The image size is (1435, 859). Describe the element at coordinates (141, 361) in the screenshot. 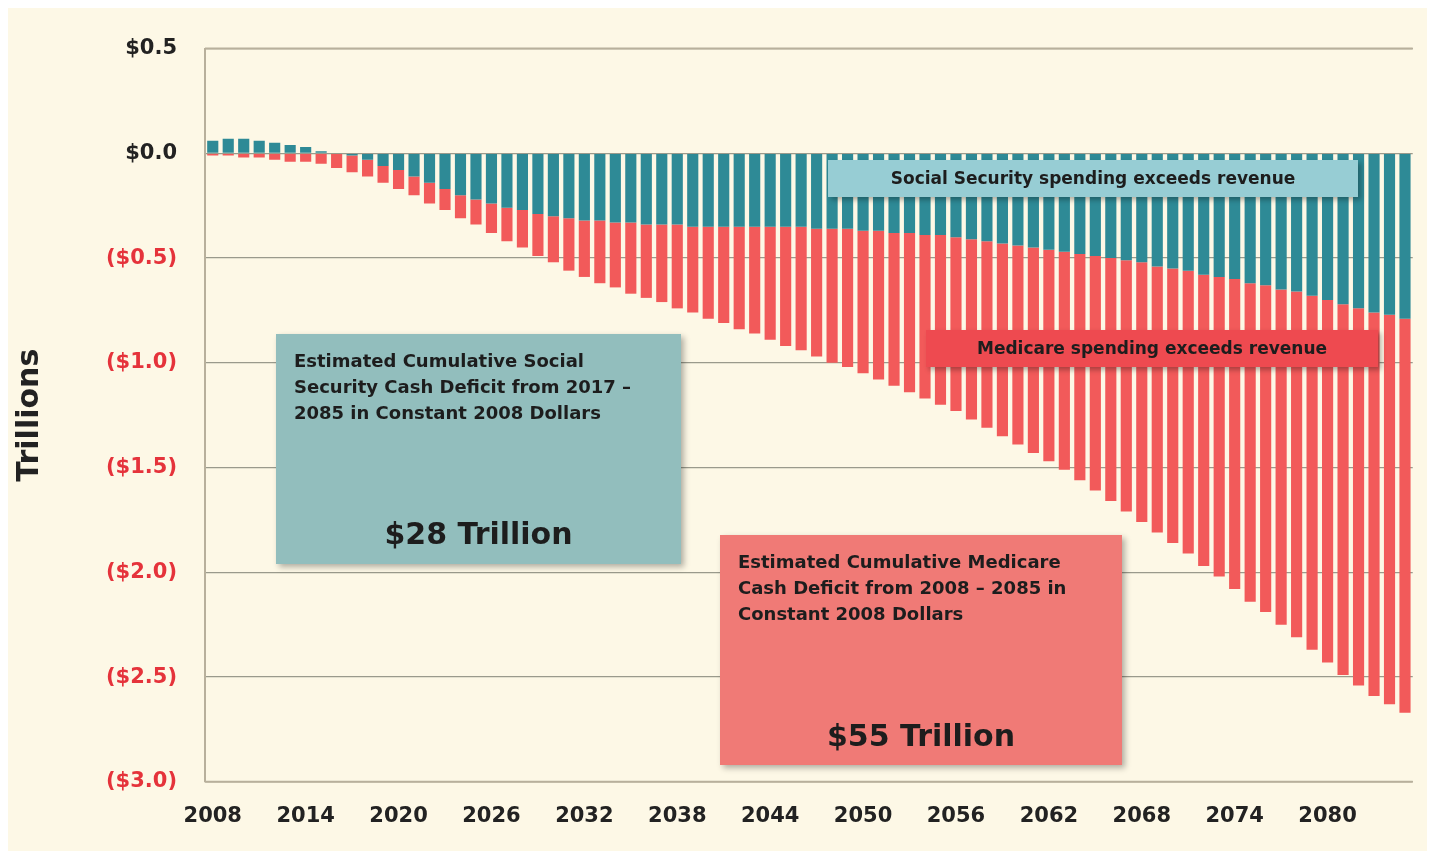

I see `y-tick-label: ($1.0)` at that location.